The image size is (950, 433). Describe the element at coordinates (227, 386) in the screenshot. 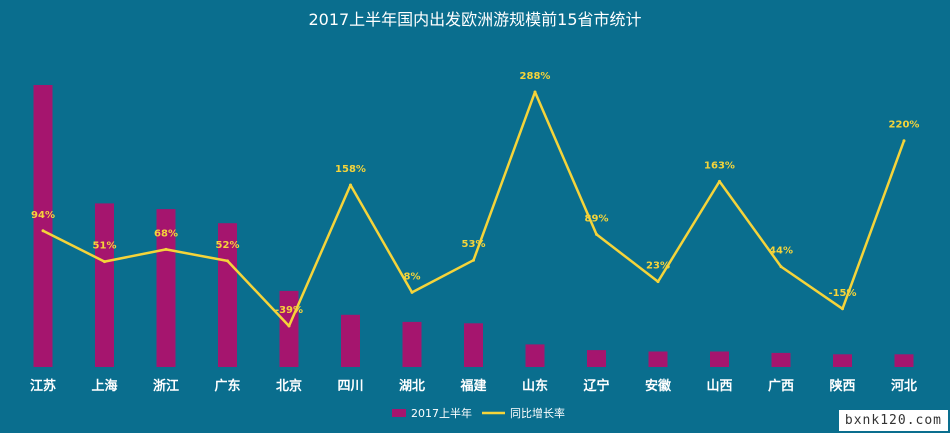

I see `x-tick-label-4: 广东` at that location.